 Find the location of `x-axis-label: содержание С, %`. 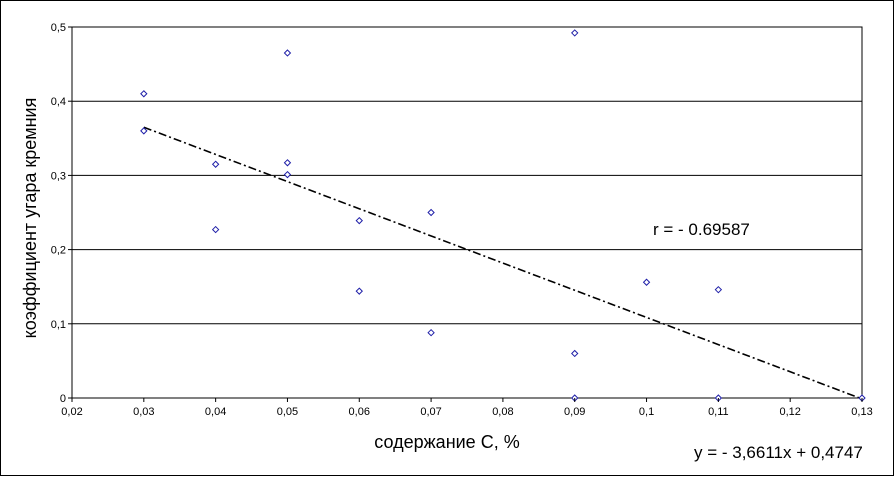

x-axis-label: содержание С, % is located at coordinates (446, 442).